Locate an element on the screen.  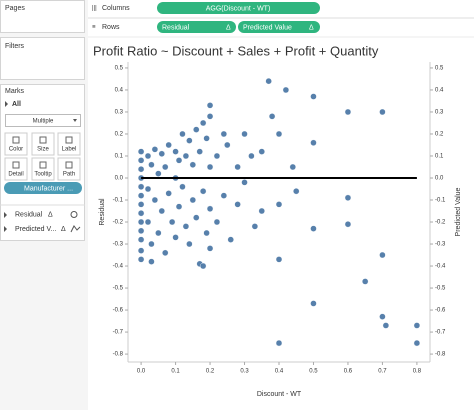
marks-title: Marks is located at coordinates (15, 91).